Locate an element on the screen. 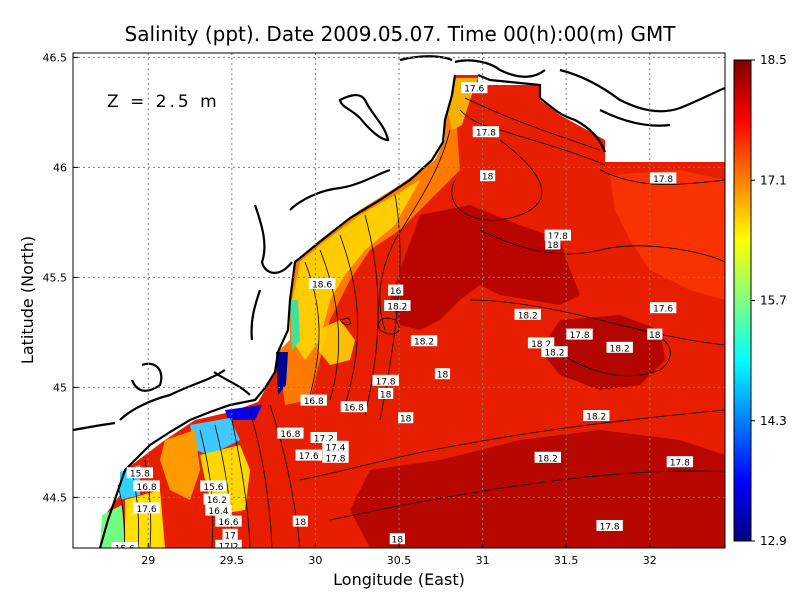  contour-label: 17.4 is located at coordinates (126, 591).